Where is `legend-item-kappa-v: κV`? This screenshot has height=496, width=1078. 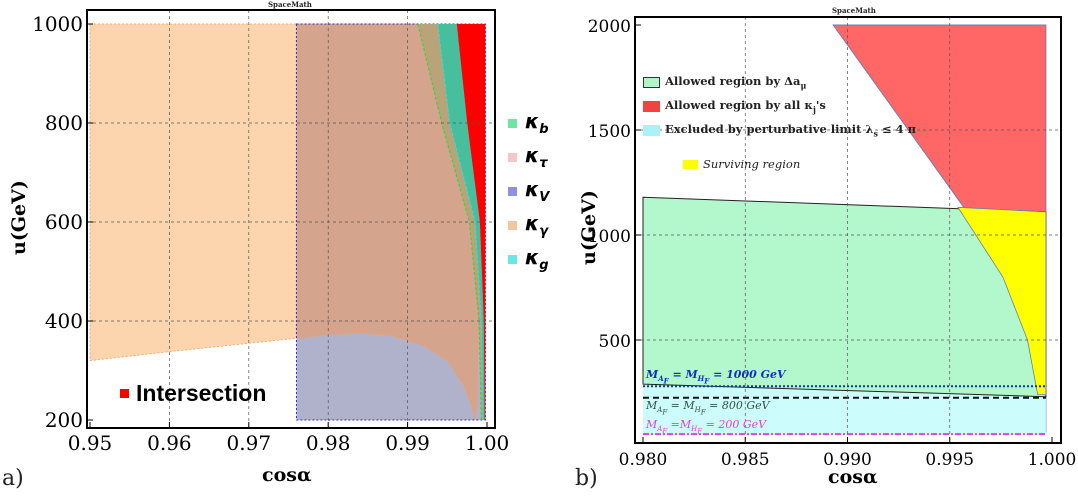
legend-item-kappa-v: κV is located at coordinates (528, 191).